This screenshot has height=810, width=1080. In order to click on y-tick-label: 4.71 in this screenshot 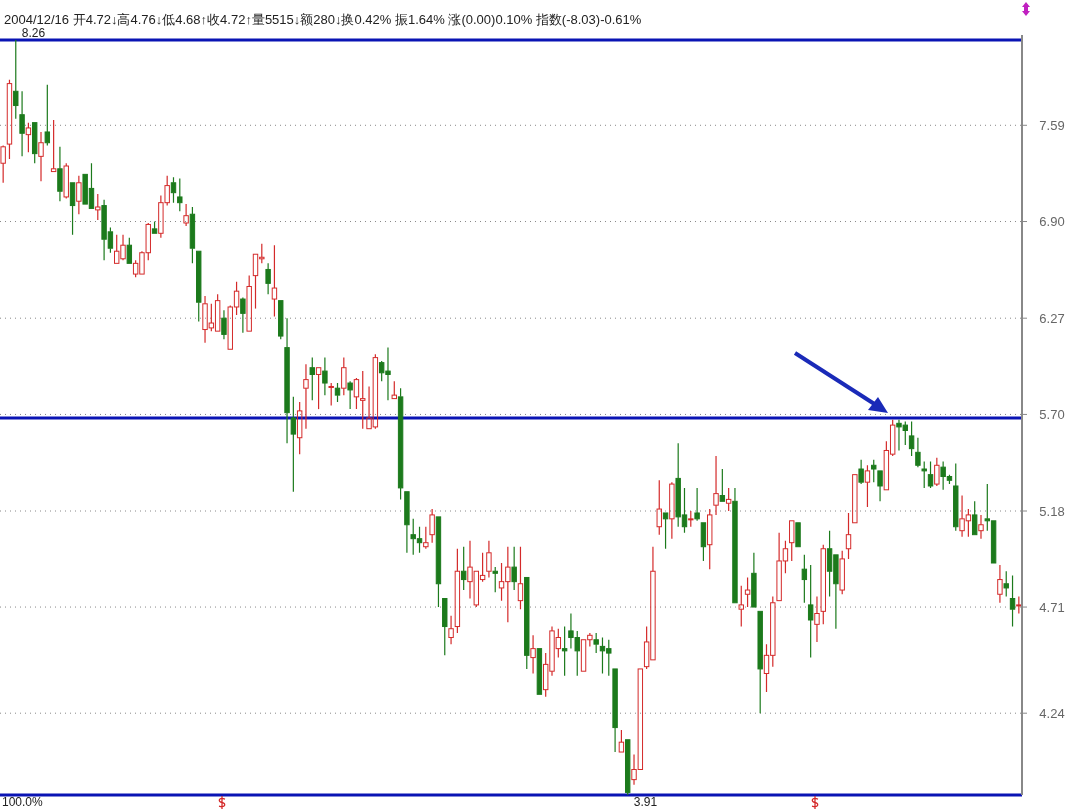, I will do `click(1052, 607)`.